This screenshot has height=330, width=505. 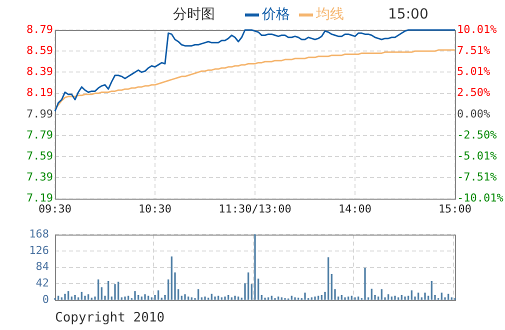 What do you see at coordinates (473, 113) in the screenshot?
I see `y2-tick-label: 0.00%` at bounding box center [473, 113].